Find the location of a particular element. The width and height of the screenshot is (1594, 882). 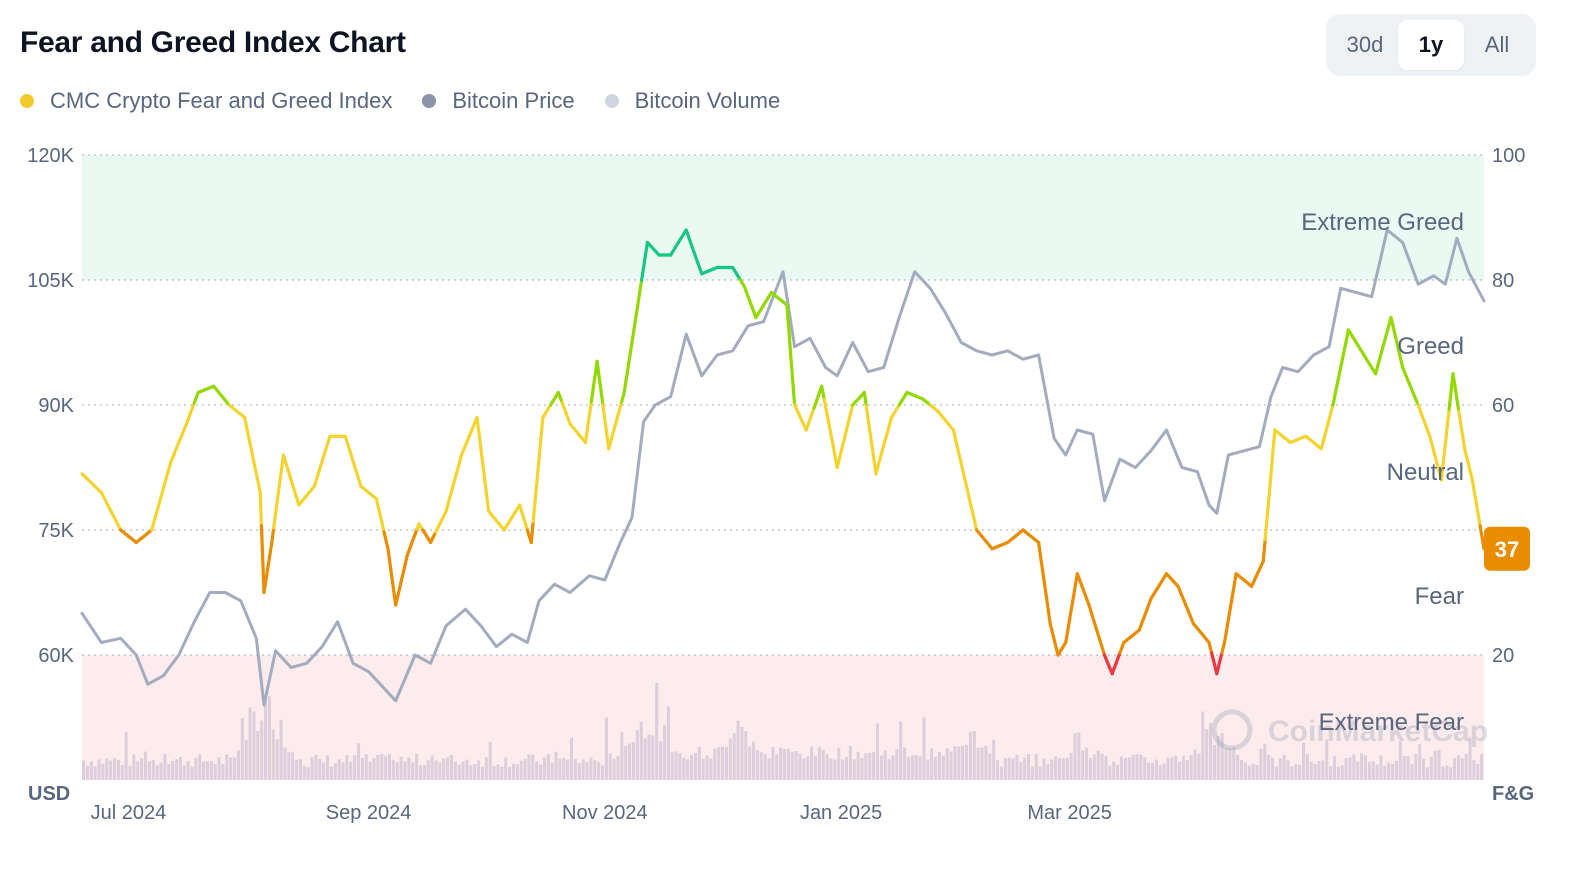

zone-label: Greed is located at coordinates (1430, 346).